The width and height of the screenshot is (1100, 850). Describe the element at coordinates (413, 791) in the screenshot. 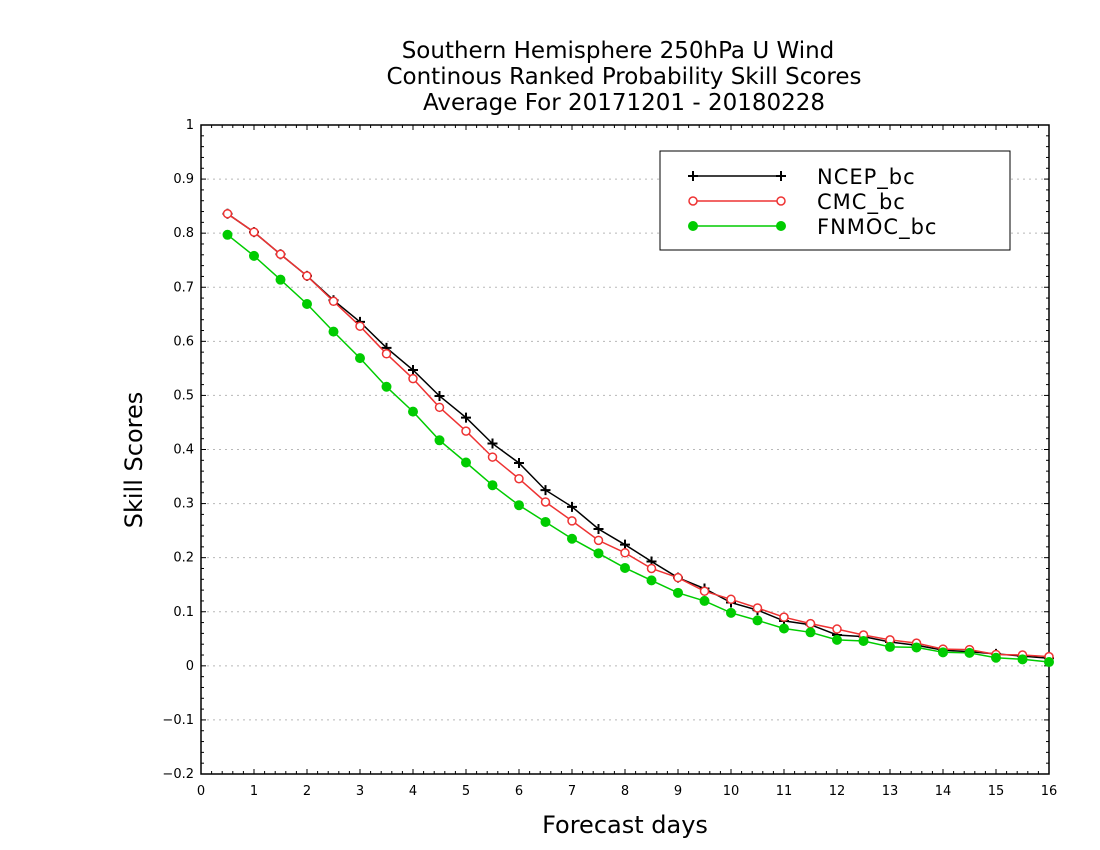

I see `x-tick-label: 4` at that location.